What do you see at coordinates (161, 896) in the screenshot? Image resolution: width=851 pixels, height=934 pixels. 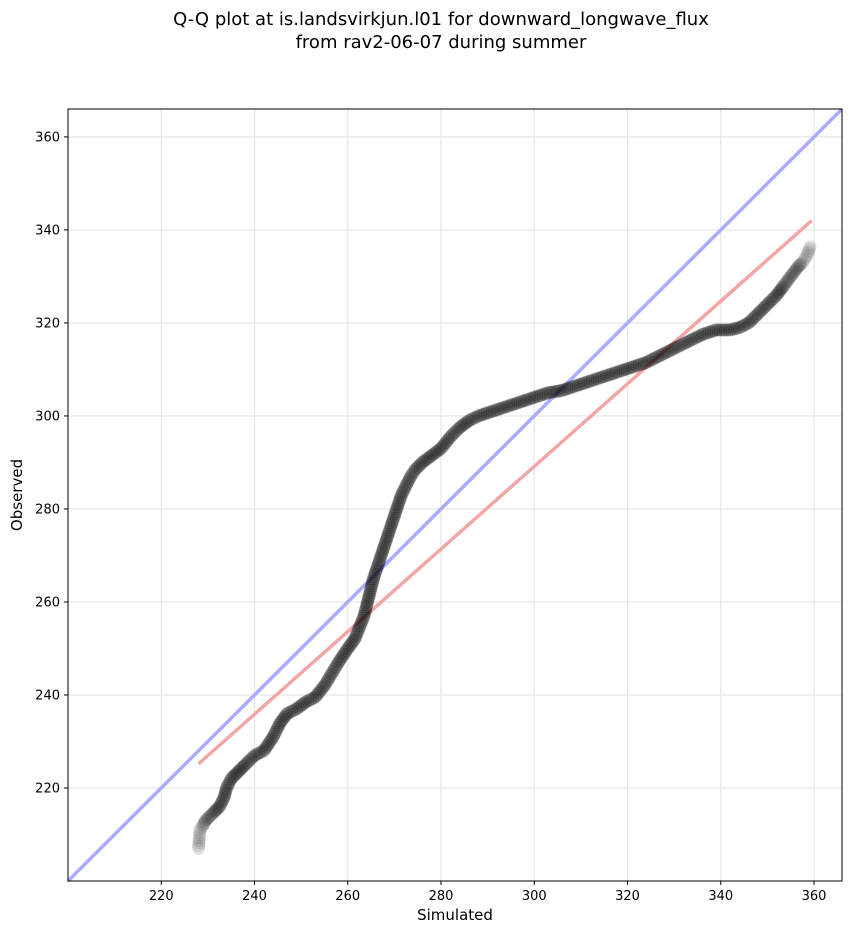 I see `x-tick-label: 220` at bounding box center [161, 896].